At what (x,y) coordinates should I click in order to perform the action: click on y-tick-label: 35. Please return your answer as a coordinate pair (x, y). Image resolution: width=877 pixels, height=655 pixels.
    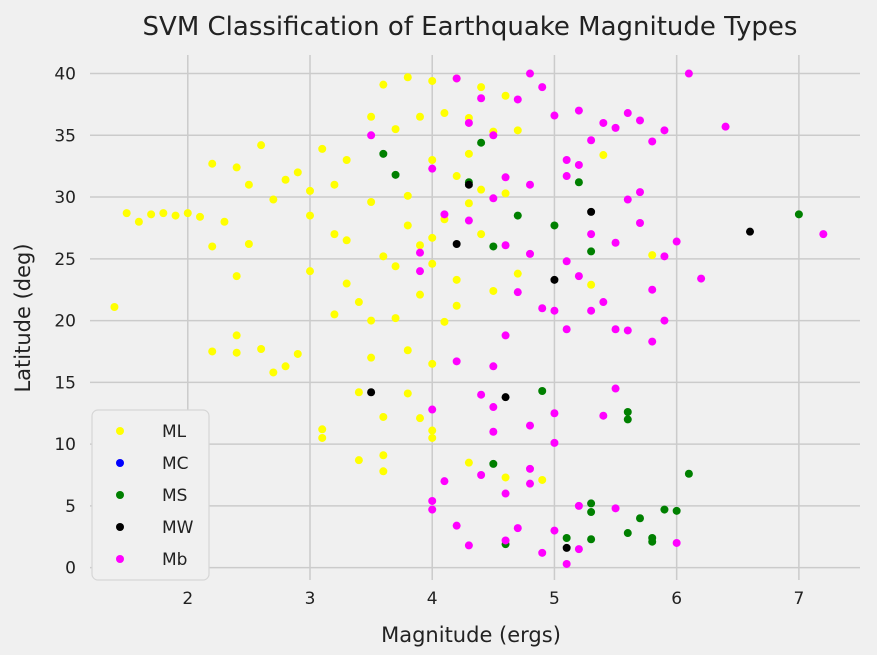
    Looking at the image, I should click on (65, 136).